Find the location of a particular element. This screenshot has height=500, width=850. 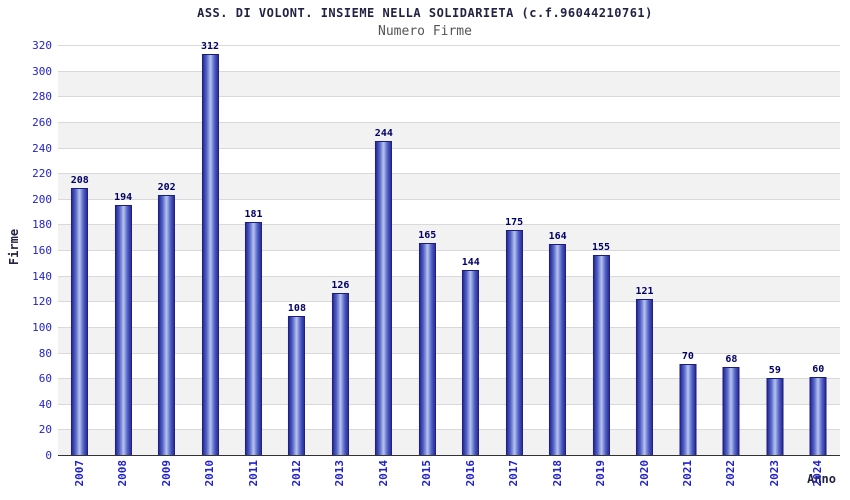

bar-value-label: 70 is located at coordinates (687, 357).